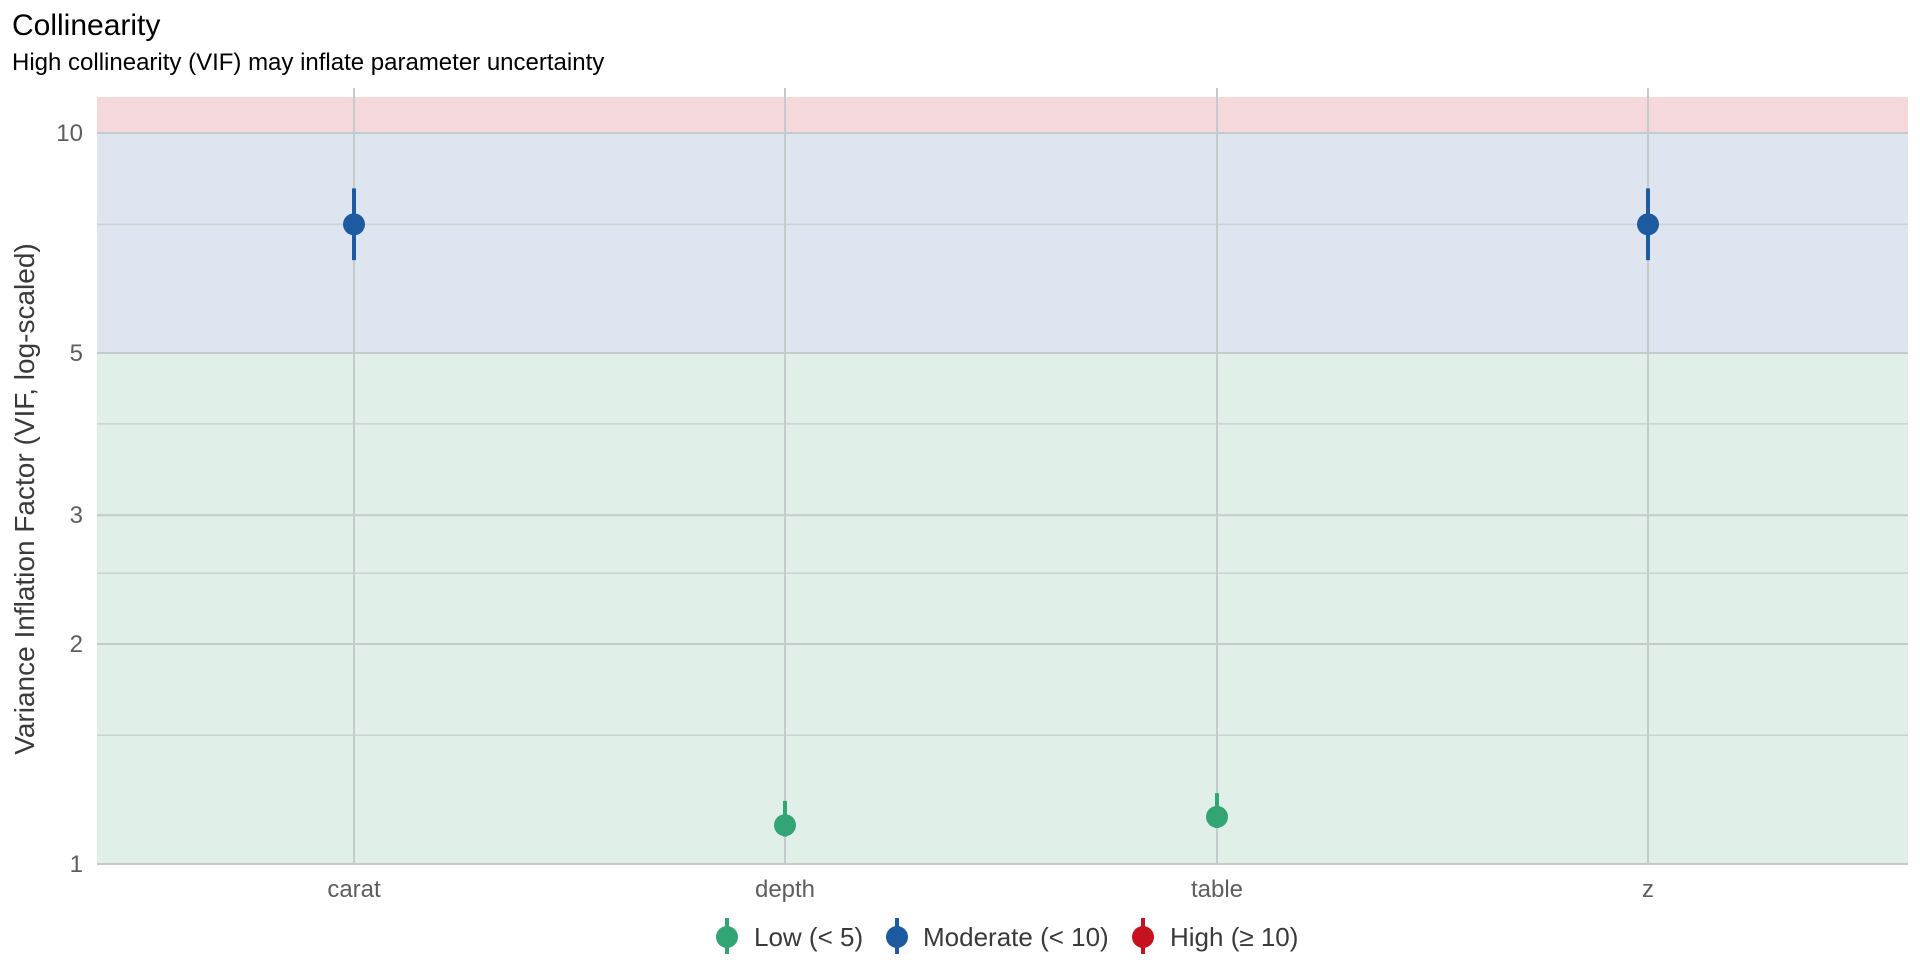 This screenshot has height=960, width=1920. Describe the element at coordinates (76, 644) in the screenshot. I see `y-tick-label: 2` at that location.